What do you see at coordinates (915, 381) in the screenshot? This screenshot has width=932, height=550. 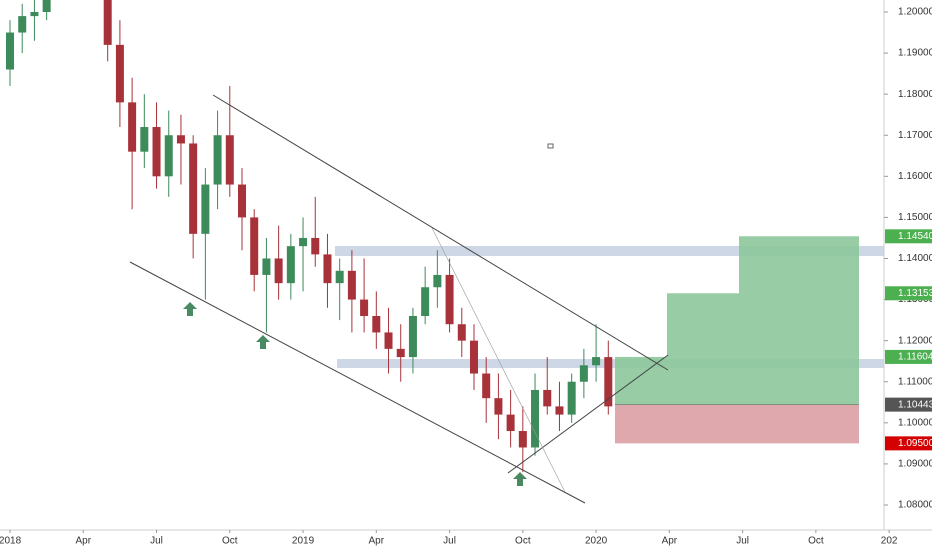 I see `y-tick-label: 1.11000` at bounding box center [915, 381].